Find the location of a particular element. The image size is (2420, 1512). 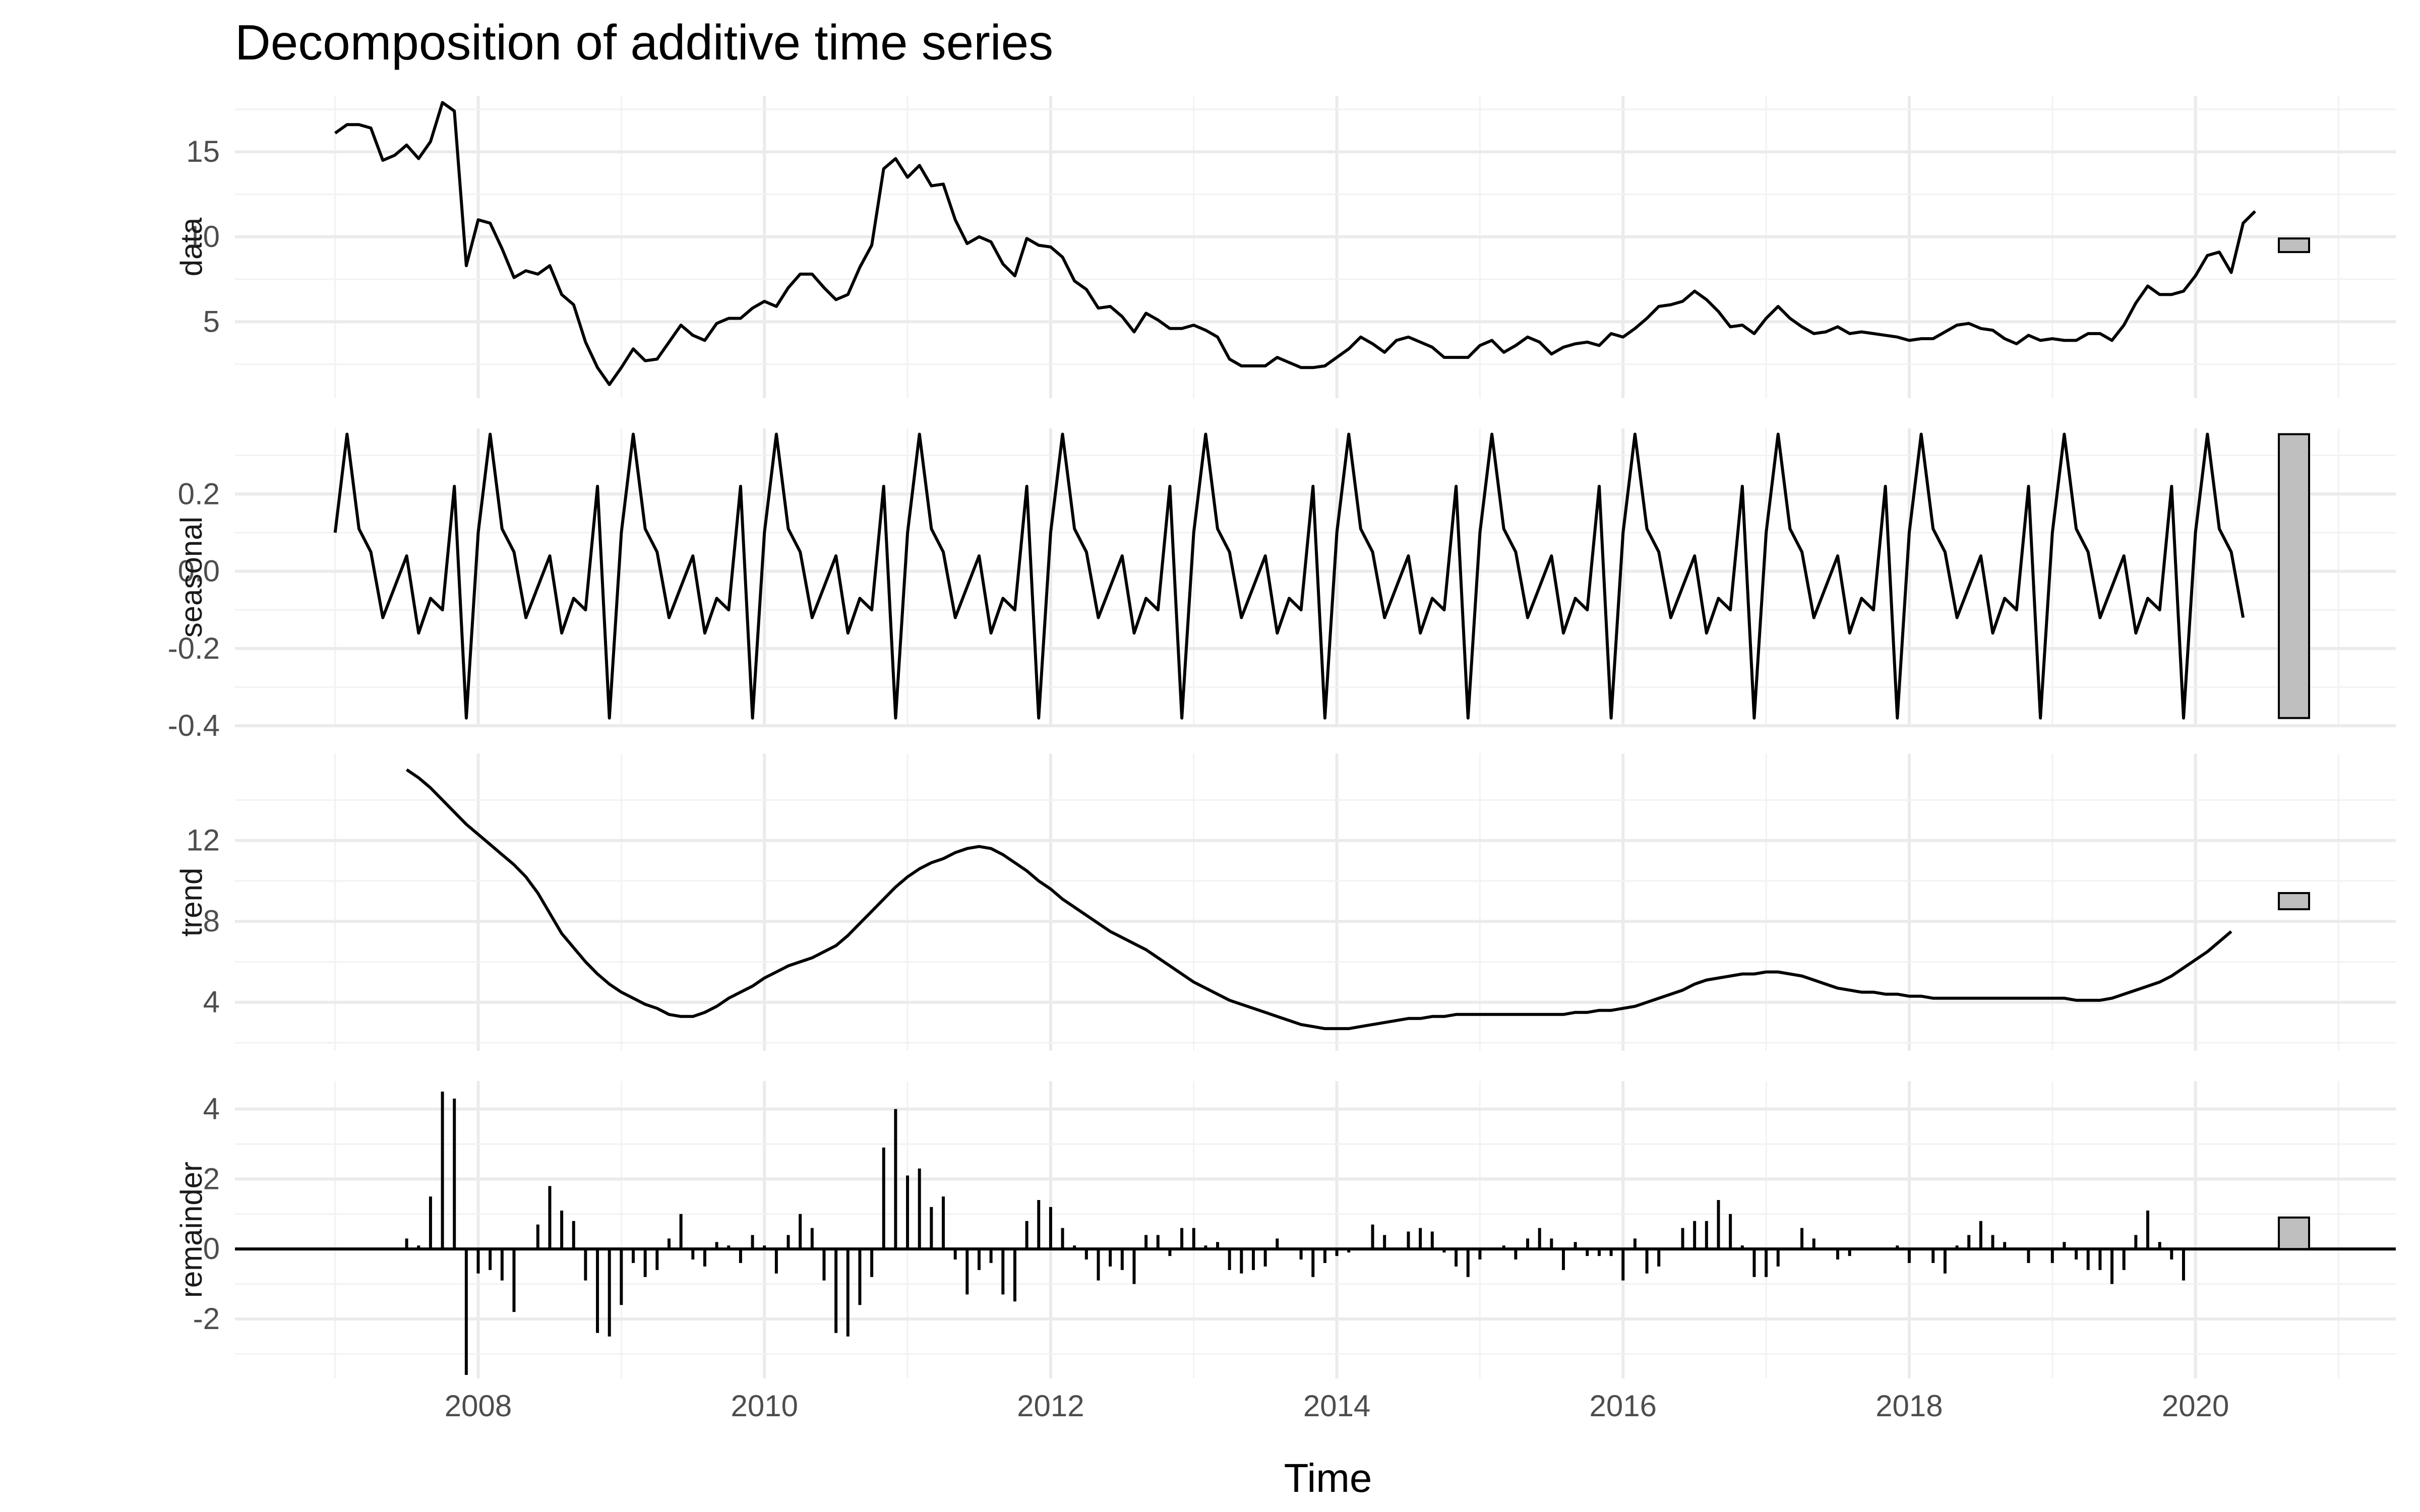

series-line-data is located at coordinates (1295, 244).